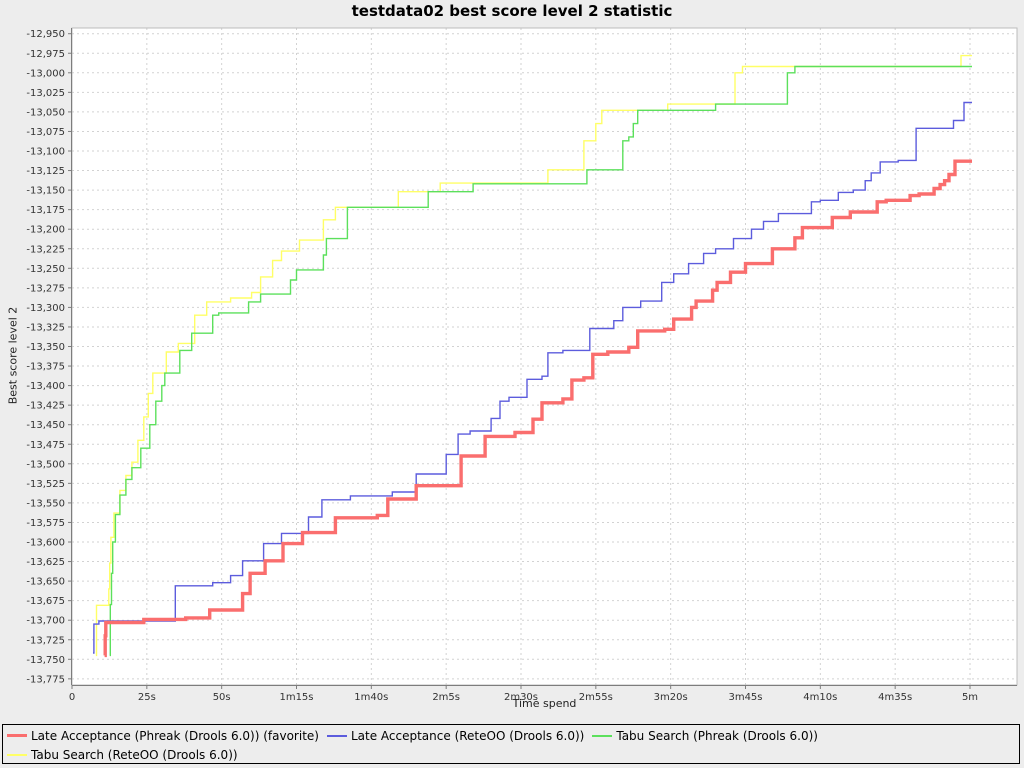 This screenshot has width=1024, height=768. What do you see at coordinates (45, 132) in the screenshot?
I see `svg-text: -13,075` at bounding box center [45, 132].